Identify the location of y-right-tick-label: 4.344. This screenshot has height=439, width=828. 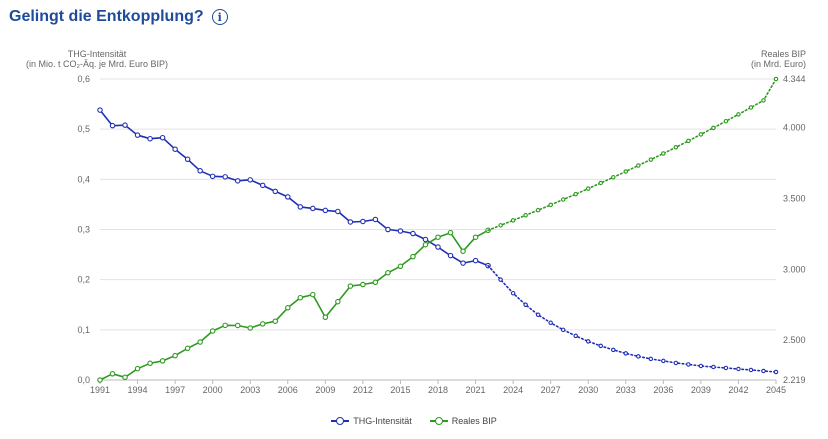
(794, 79).